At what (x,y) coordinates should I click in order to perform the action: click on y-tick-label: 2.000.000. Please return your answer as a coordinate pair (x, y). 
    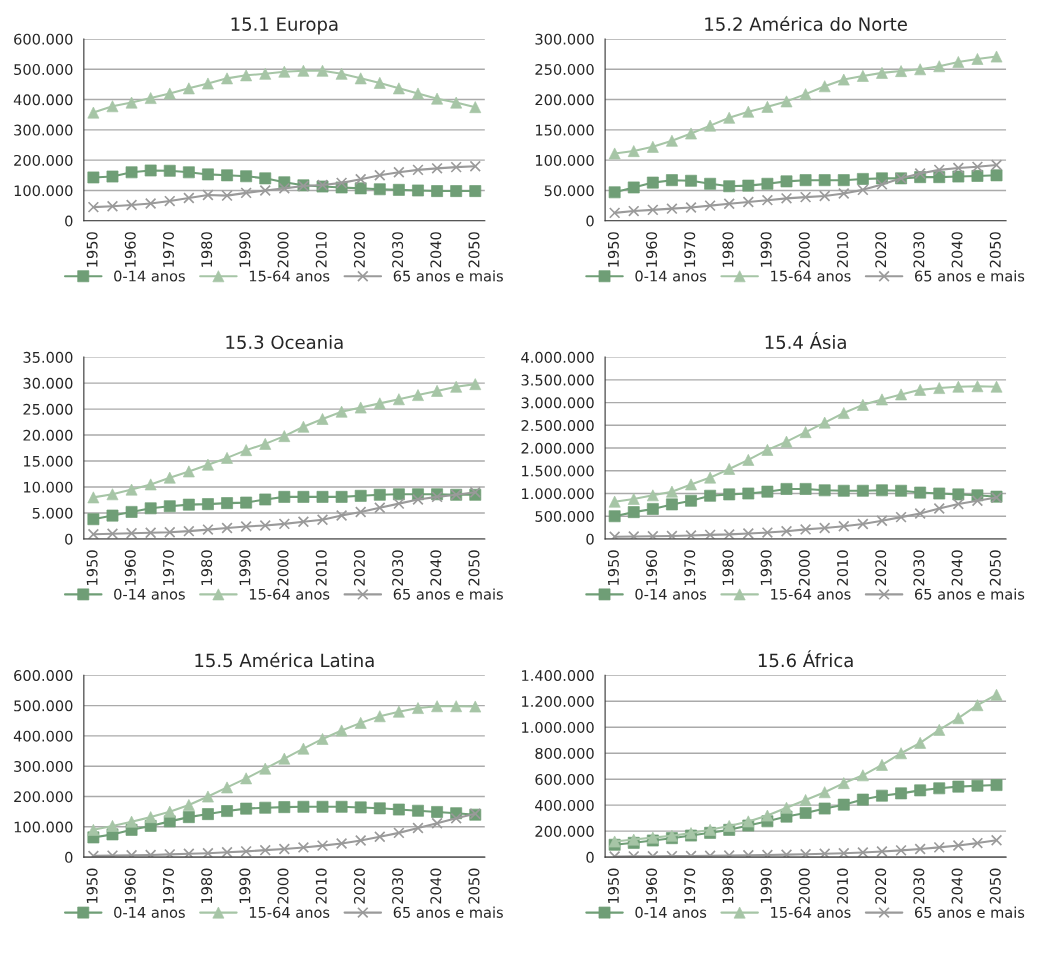
    Looking at the image, I should click on (557, 448).